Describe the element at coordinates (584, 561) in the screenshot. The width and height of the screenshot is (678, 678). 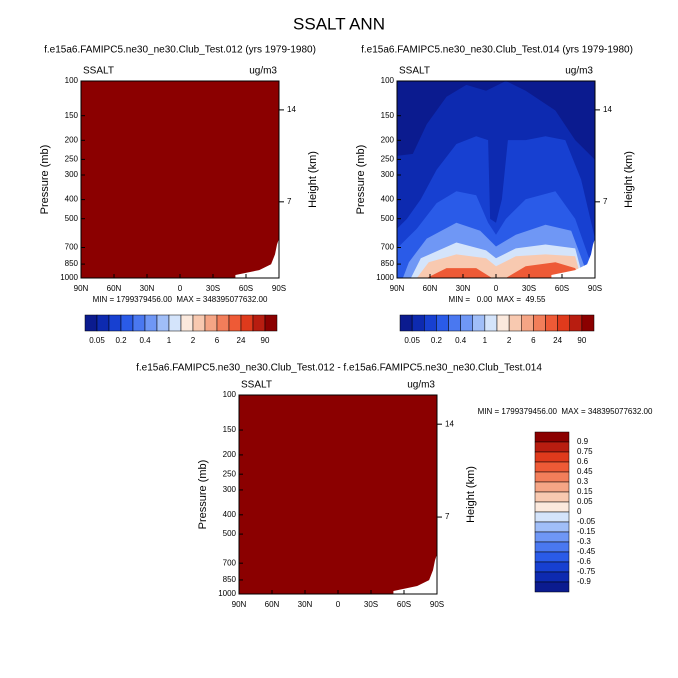
I see `colorbar-label: -0.6` at that location.